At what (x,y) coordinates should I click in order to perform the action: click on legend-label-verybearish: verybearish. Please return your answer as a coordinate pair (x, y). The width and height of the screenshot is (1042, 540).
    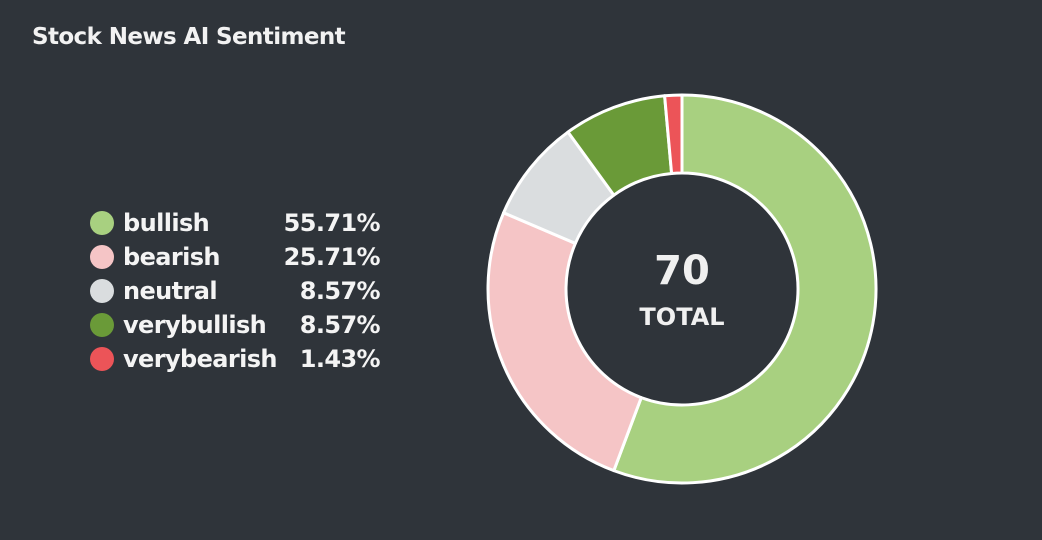
    Looking at the image, I should click on (200, 359).